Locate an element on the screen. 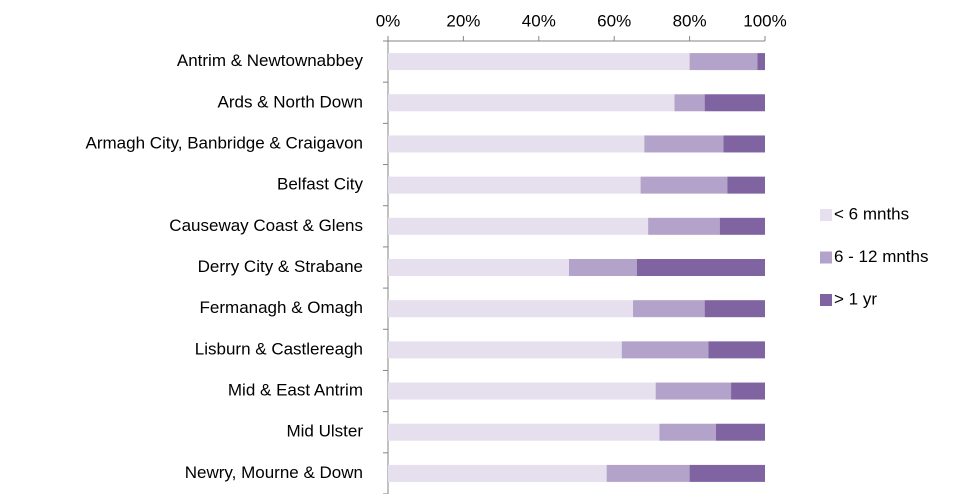 Image resolution: width=968 pixels, height=494 pixels. legend-label: > 1 yr is located at coordinates (855, 298).